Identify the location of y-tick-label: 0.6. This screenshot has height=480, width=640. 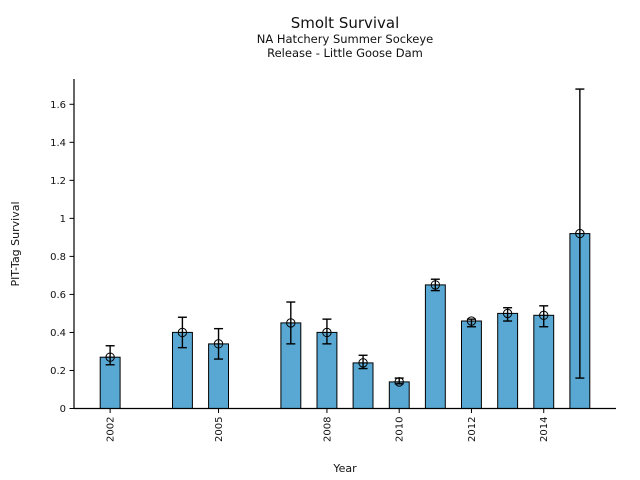
(58, 295).